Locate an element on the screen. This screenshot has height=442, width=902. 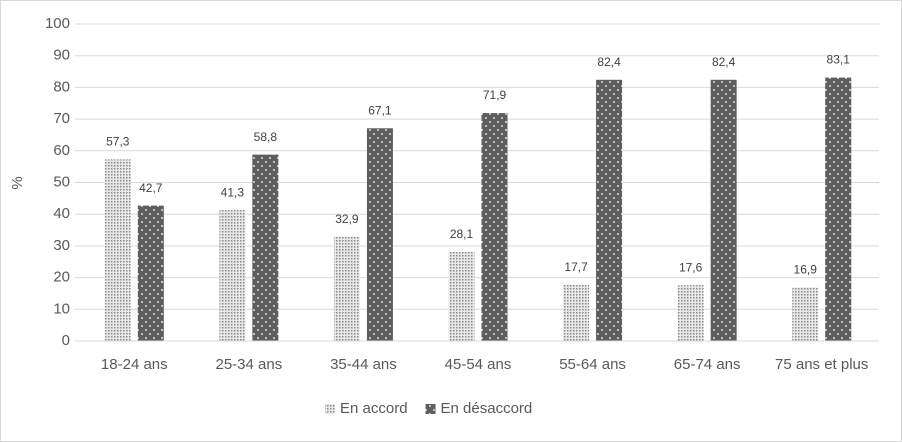
legend-label: En accord is located at coordinates (374, 408).